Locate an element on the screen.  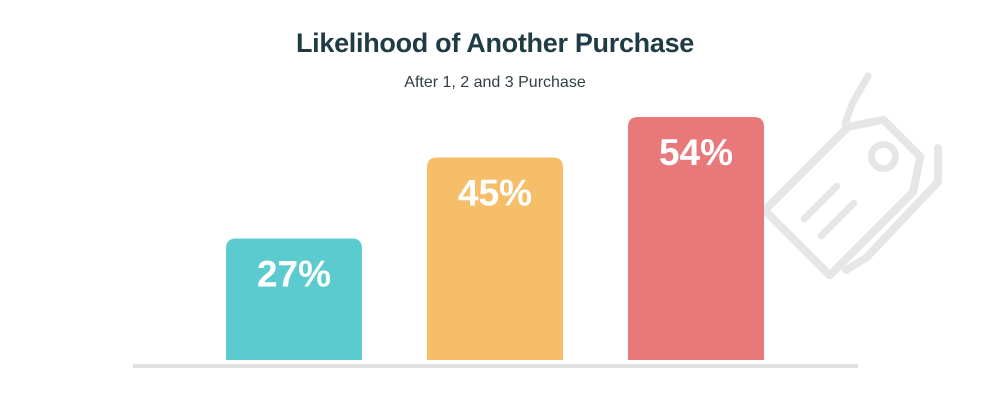
chart-subtitle: After 1, 2 and 3 Purchase is located at coordinates (495, 82).